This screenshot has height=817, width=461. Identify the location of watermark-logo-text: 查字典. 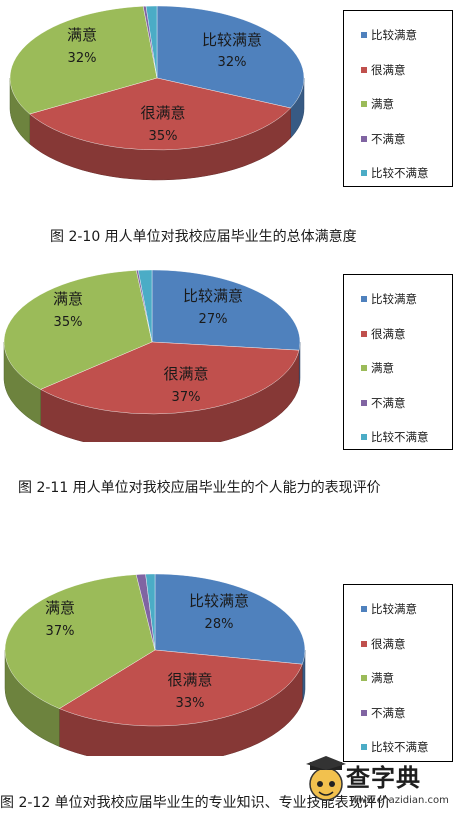
(383, 778).